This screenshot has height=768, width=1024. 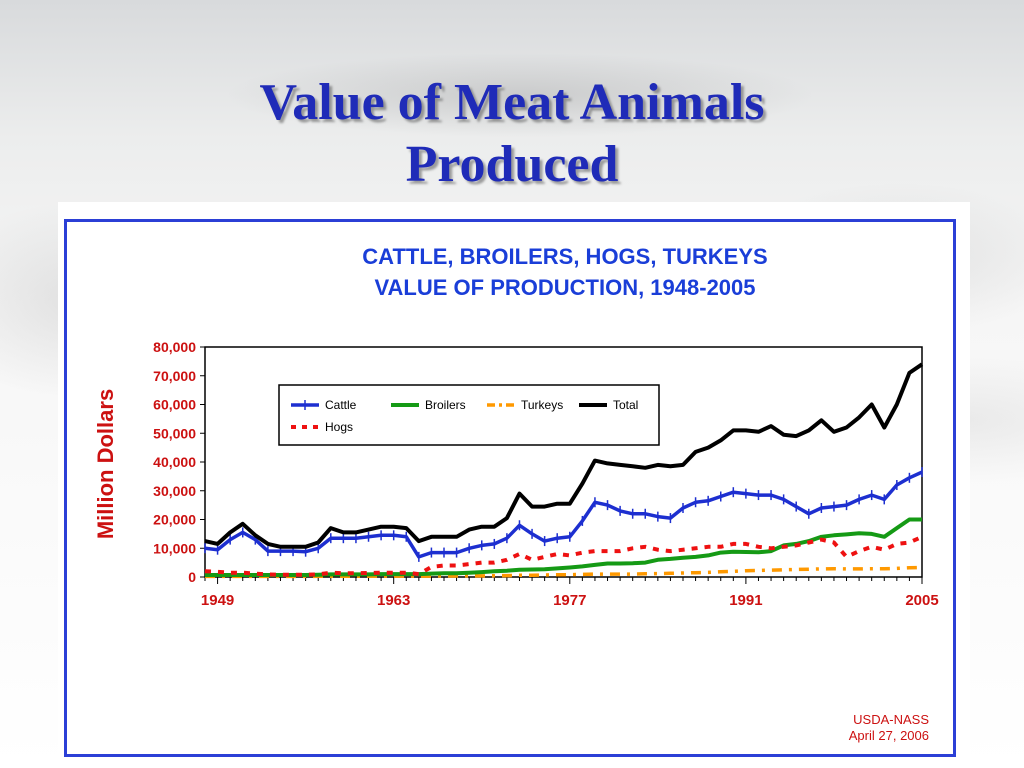 What do you see at coordinates (174, 520) in the screenshot?
I see `y-tick-label: 20,000` at bounding box center [174, 520].